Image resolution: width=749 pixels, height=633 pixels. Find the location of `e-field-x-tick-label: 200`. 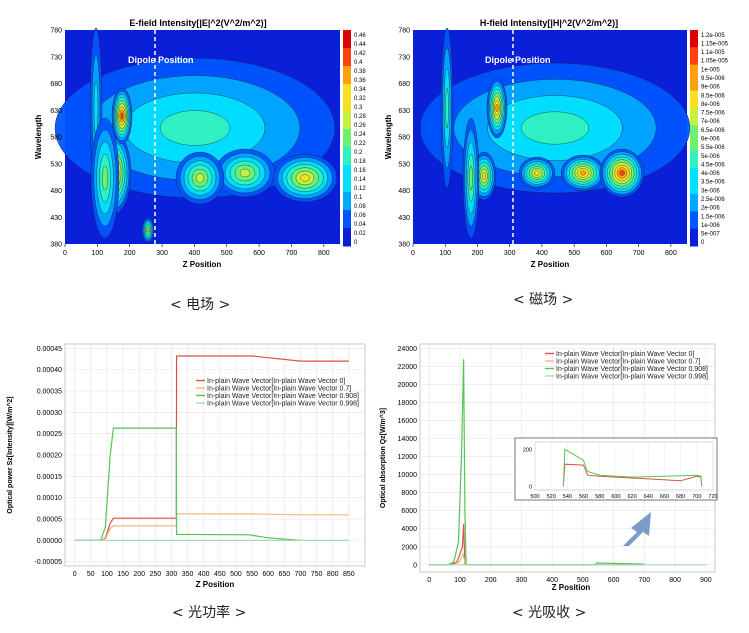

e-field-x-tick-label: 200 is located at coordinates (130, 253).